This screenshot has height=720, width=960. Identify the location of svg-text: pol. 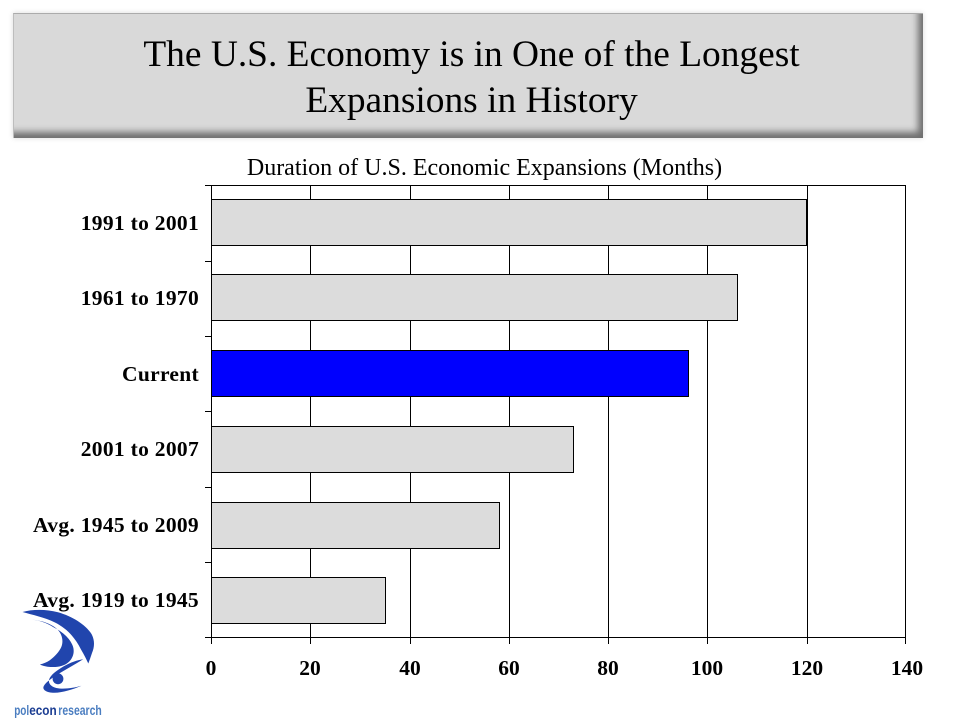
(21, 710).